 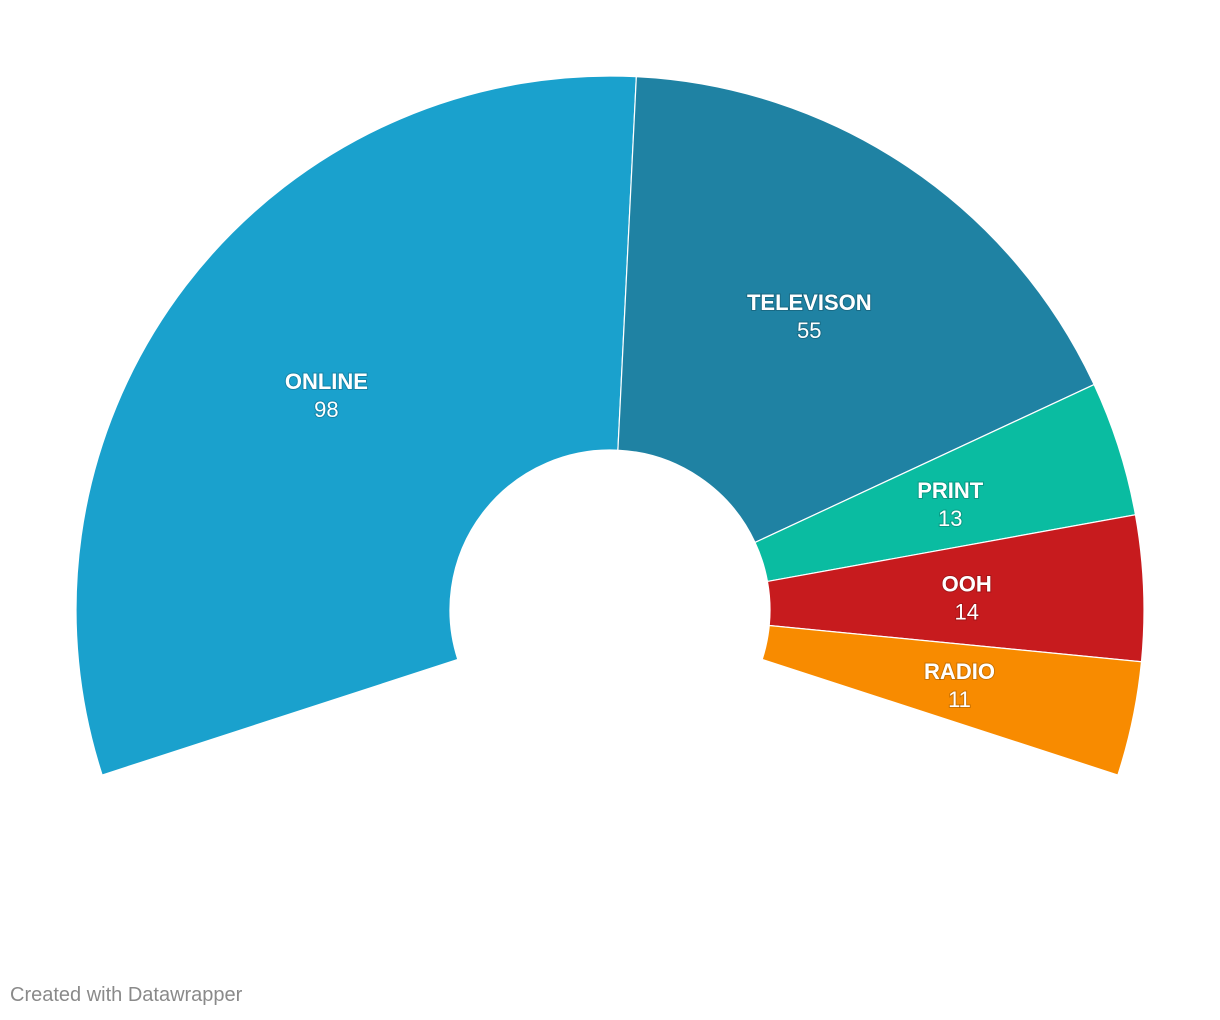 I want to click on slice-value-ooh: 14, so click(x=966, y=611).